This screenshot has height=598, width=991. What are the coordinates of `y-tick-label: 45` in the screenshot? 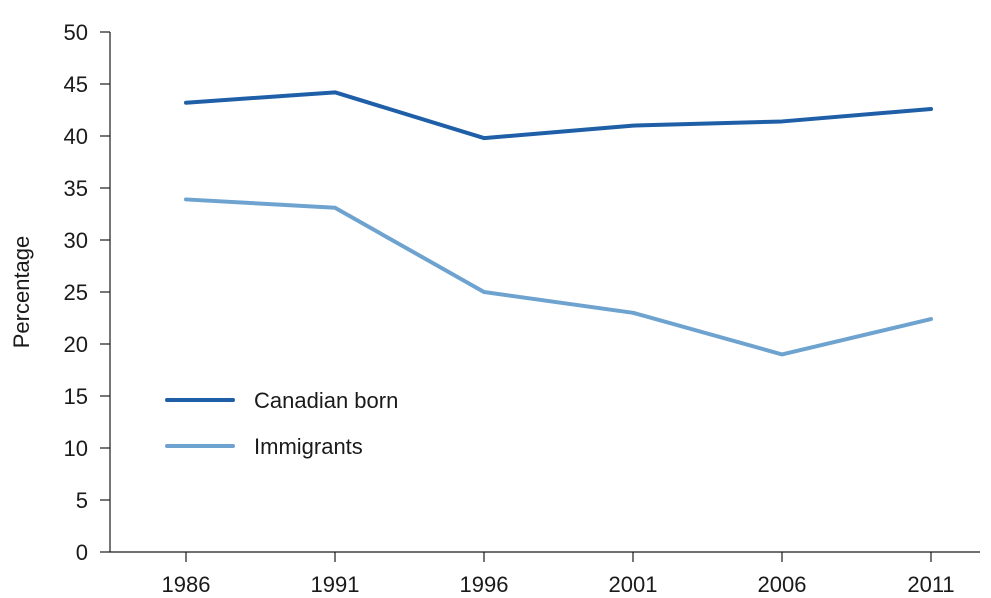 It's located at (76, 84).